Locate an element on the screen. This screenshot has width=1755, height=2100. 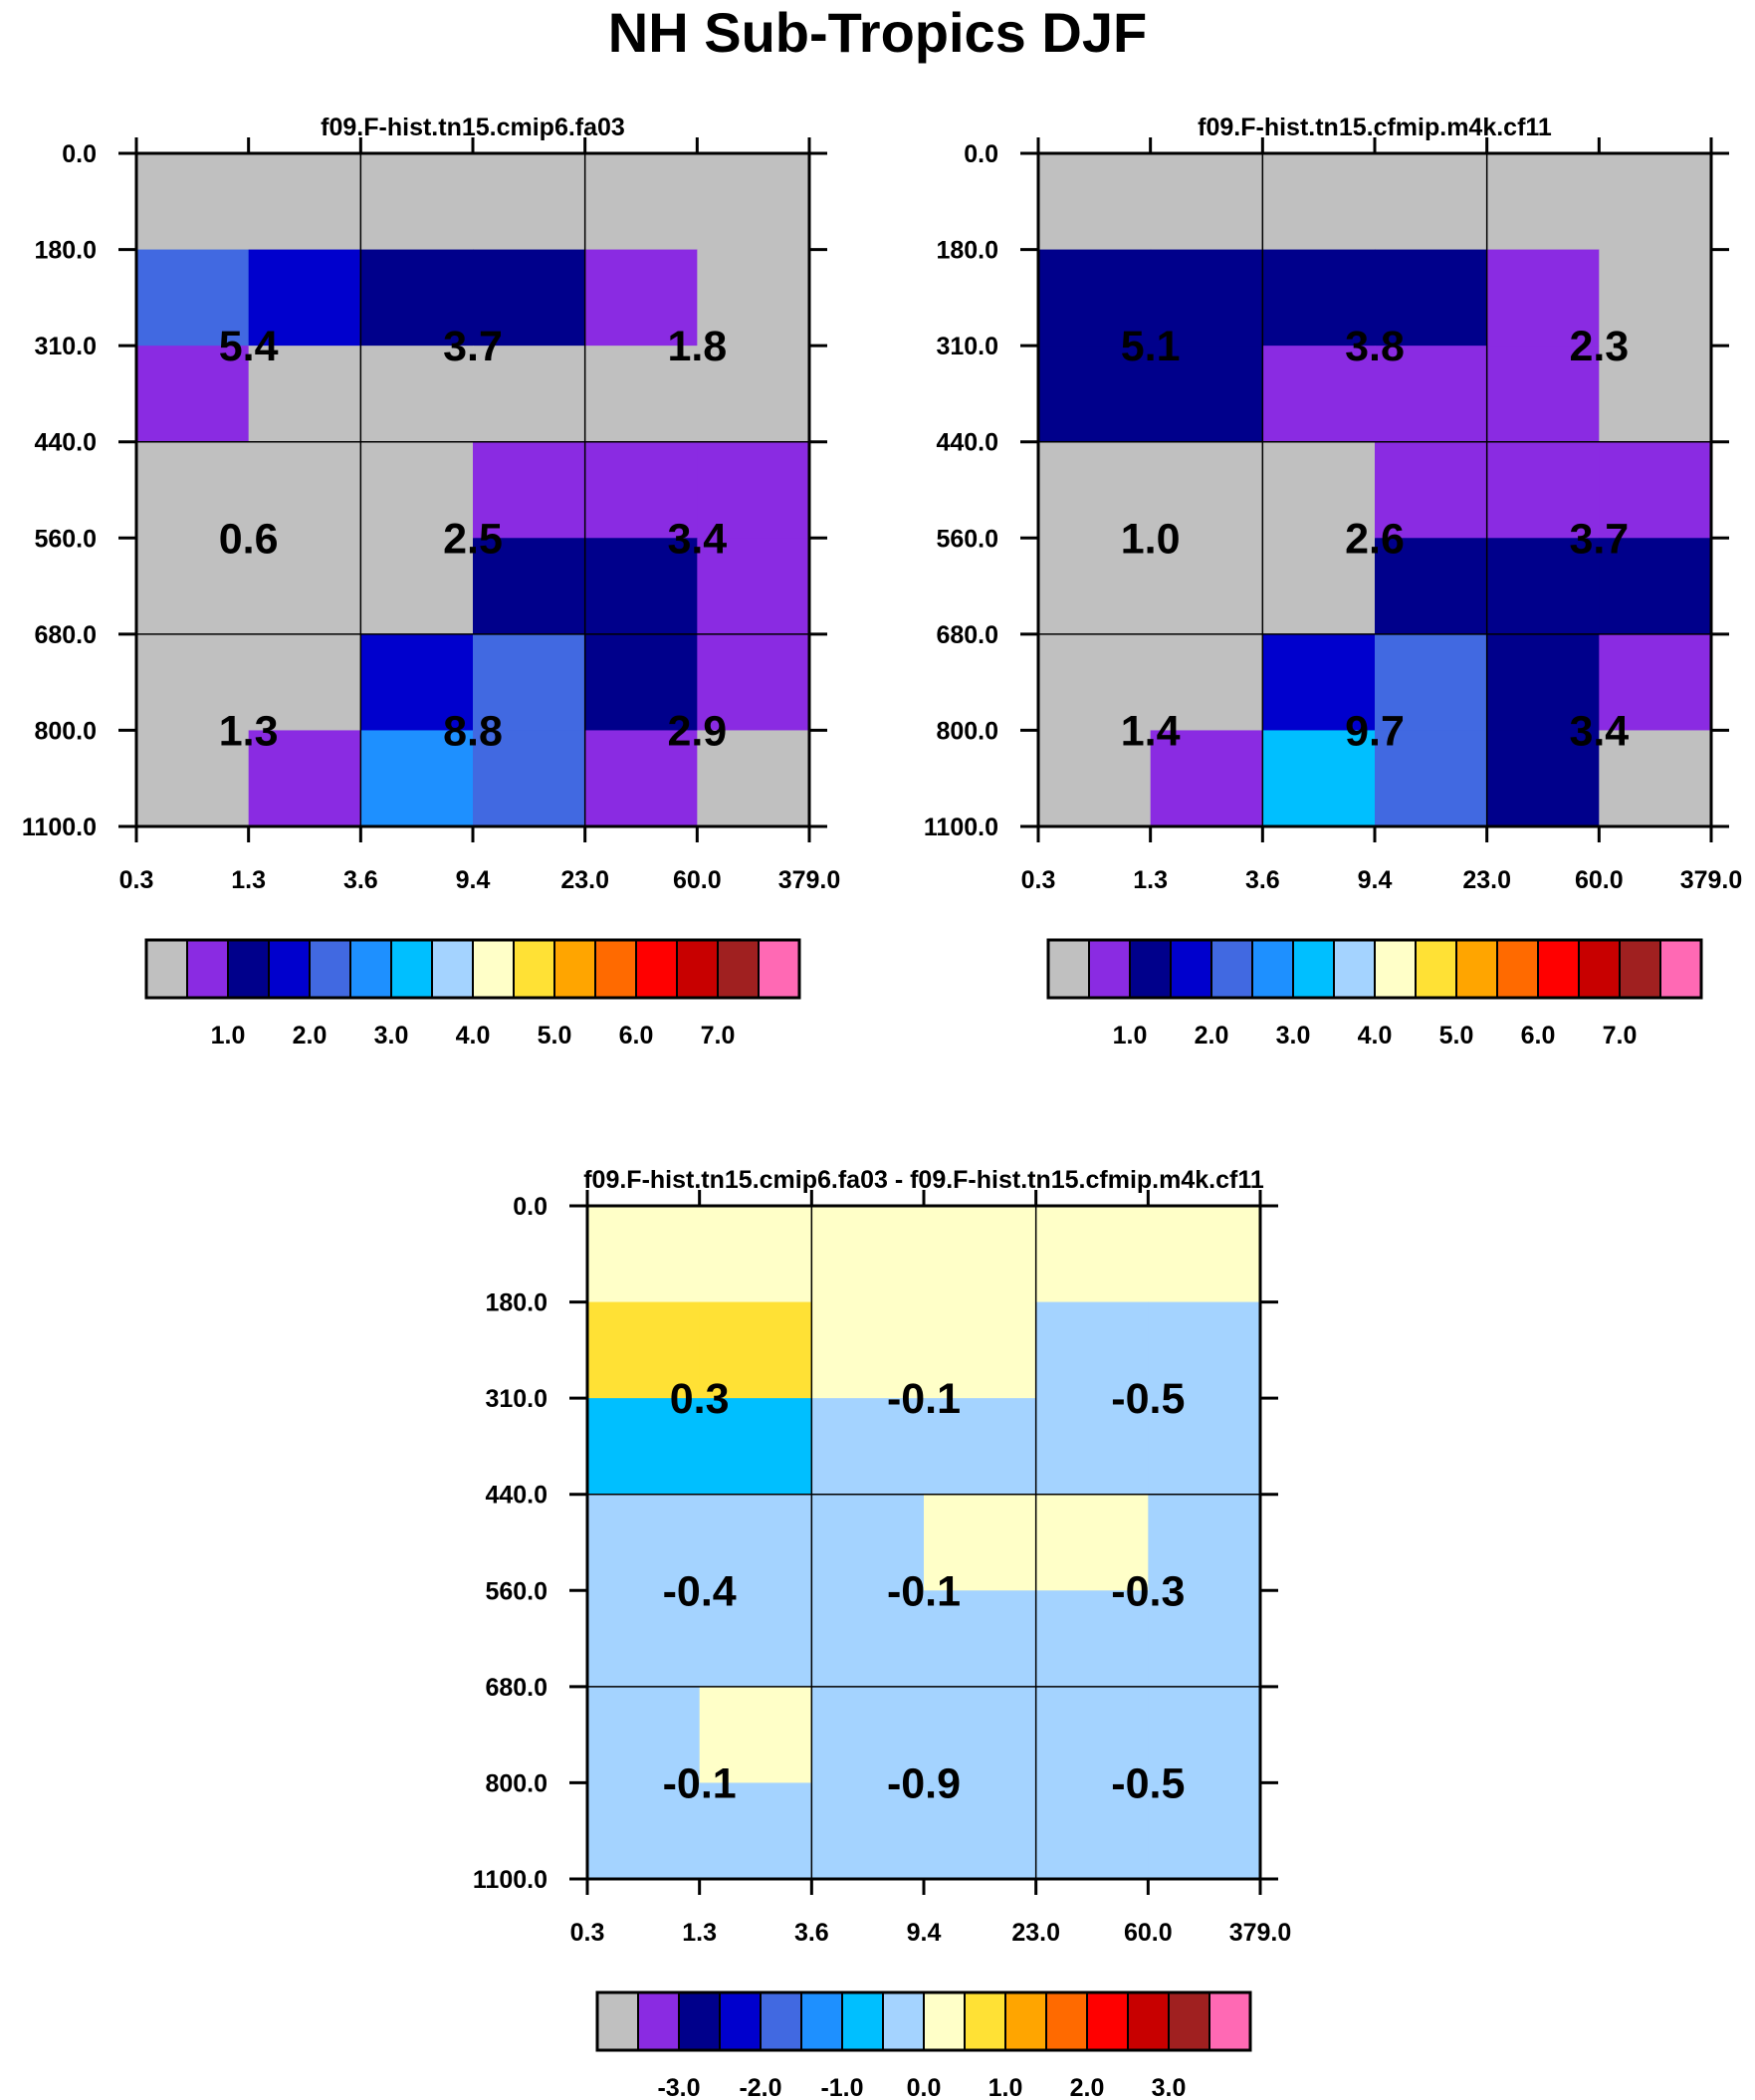
cell-value-label: 2.5 is located at coordinates (473, 539).